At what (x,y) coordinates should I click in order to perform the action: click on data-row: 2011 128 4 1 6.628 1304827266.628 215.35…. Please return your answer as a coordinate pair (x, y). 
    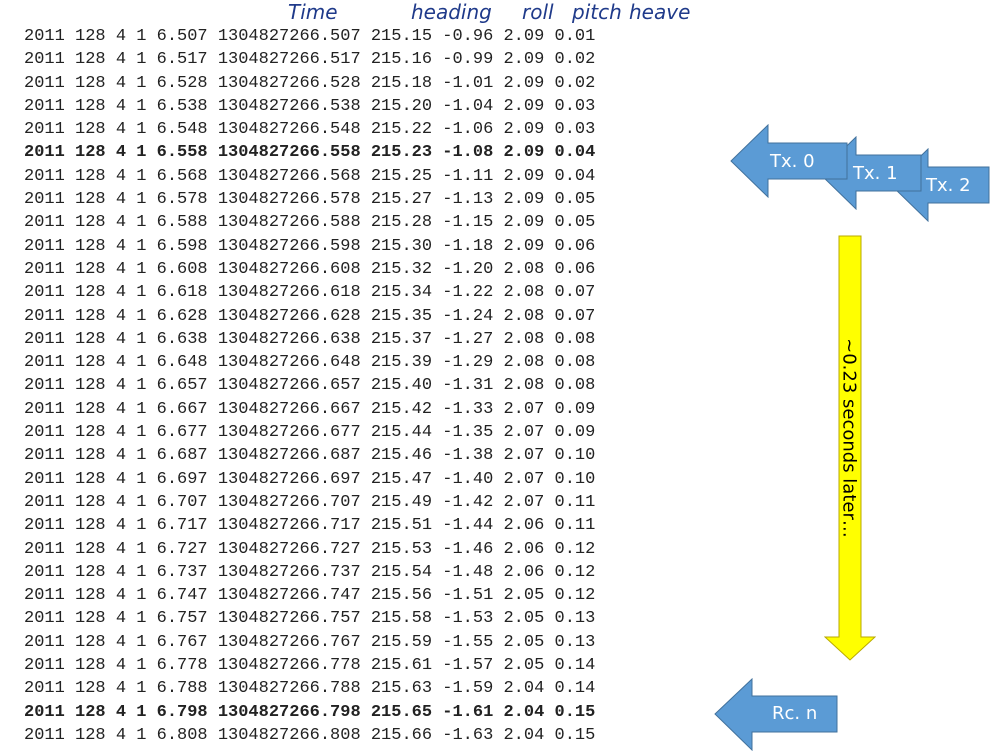
    Looking at the image, I should click on (310, 316).